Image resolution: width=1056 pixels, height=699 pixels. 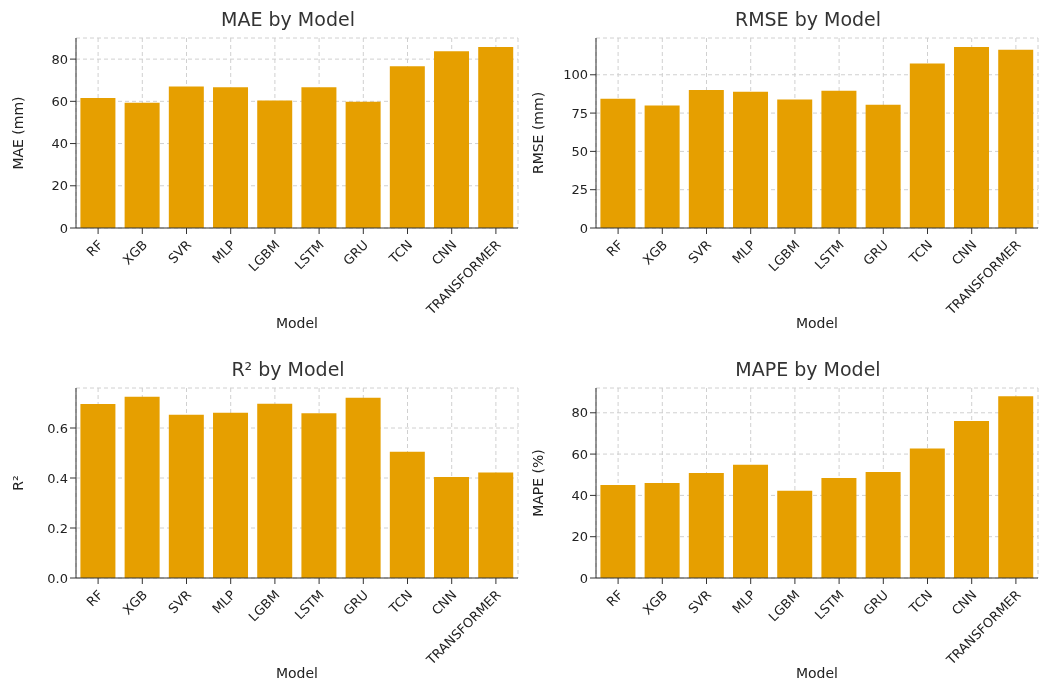 I want to click on y-axis-title: RMSE (mm), so click(x=537, y=133).